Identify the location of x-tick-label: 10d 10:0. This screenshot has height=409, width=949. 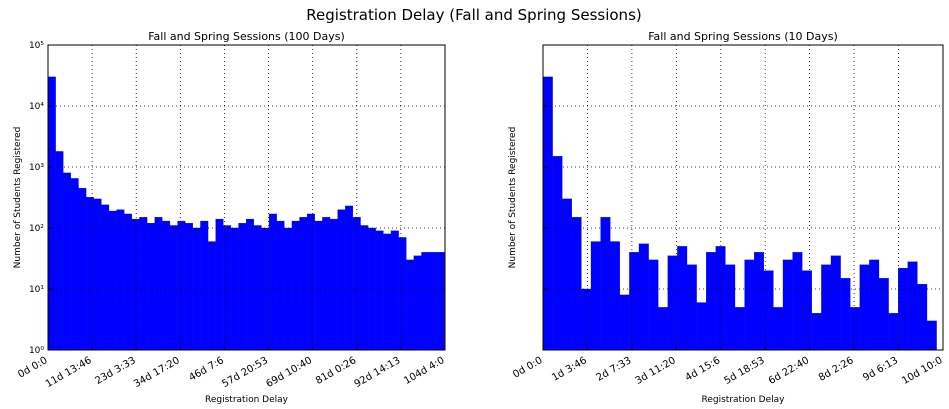
(922, 371).